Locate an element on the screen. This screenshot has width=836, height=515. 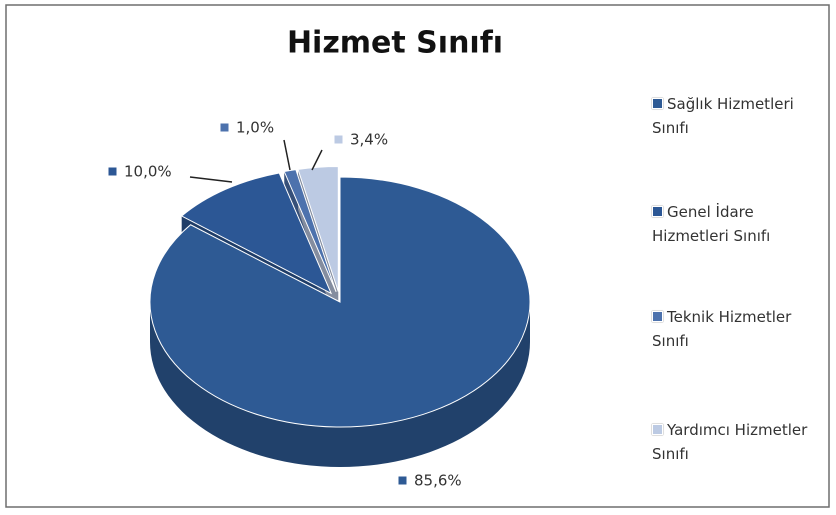
legend-entry: Genel İdare Hizmetleri Sınıfı is located at coordinates (737, 224).